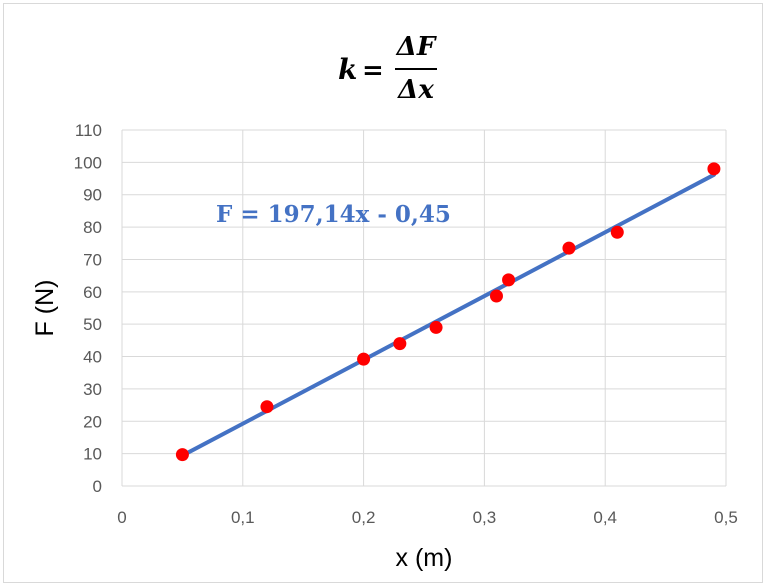 Image resolution: width=768 pixels, height=588 pixels. Describe the element at coordinates (416, 47) in the screenshot. I see `title-numerator: ΔF` at that location.